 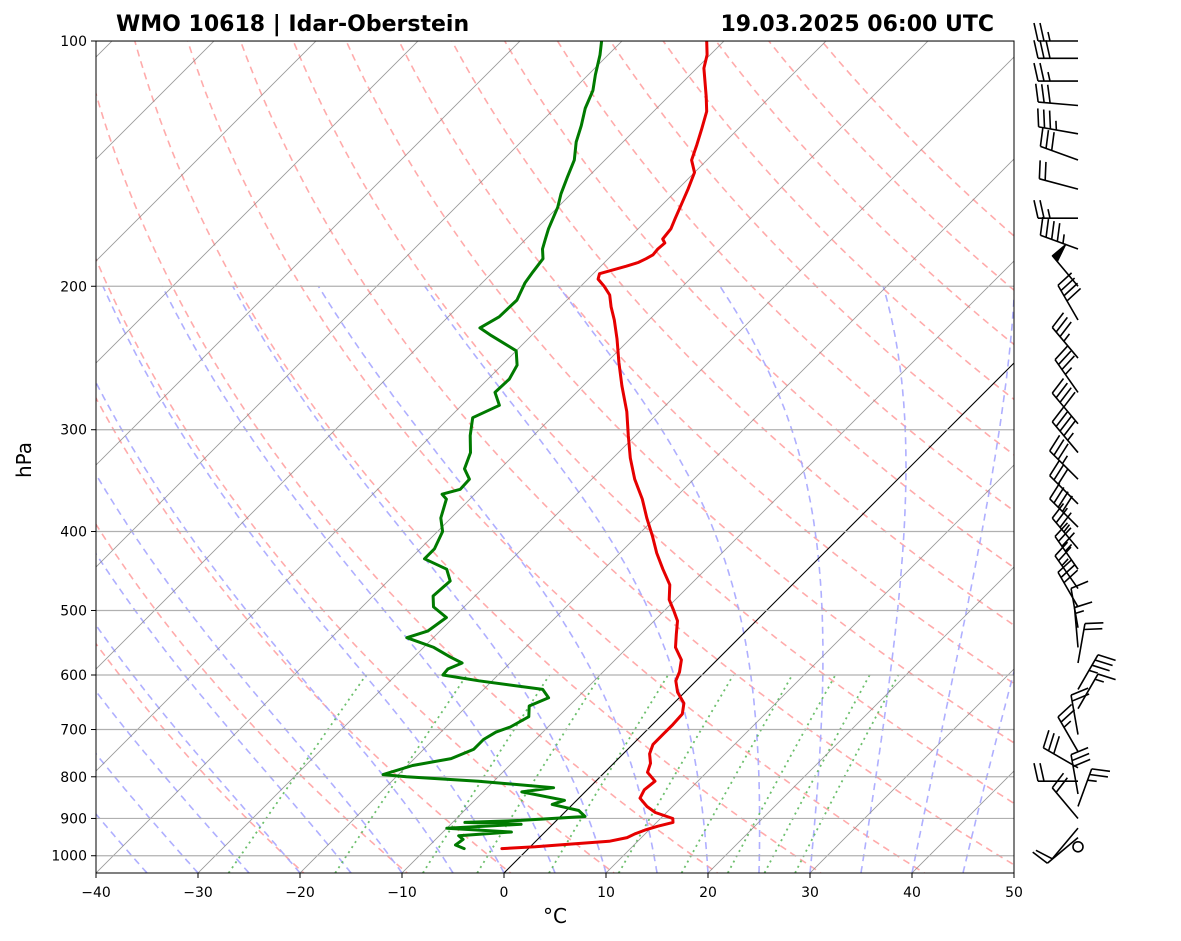 I want to click on y-tick-label: 400, so click(x=73, y=533).